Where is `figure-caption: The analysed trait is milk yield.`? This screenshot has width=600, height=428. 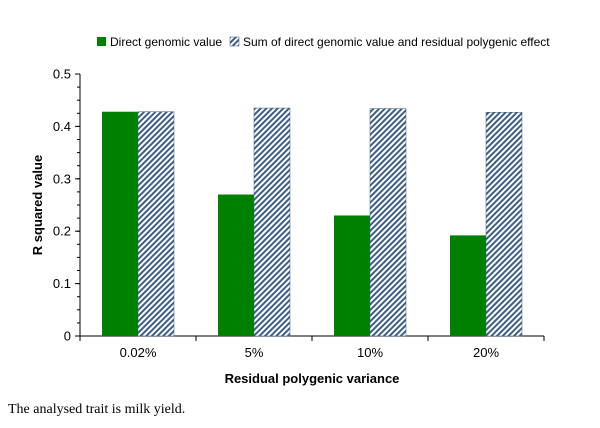
figure-caption: The analysed trait is milk yield. is located at coordinates (97, 409).